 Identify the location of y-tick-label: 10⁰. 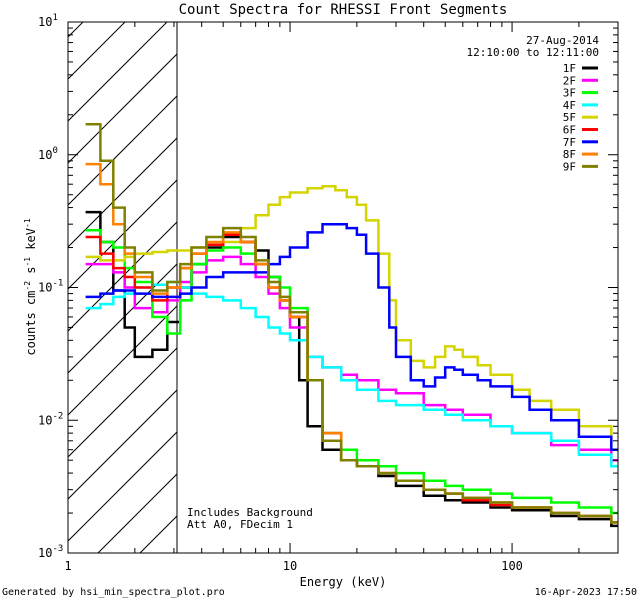
(48, 154).